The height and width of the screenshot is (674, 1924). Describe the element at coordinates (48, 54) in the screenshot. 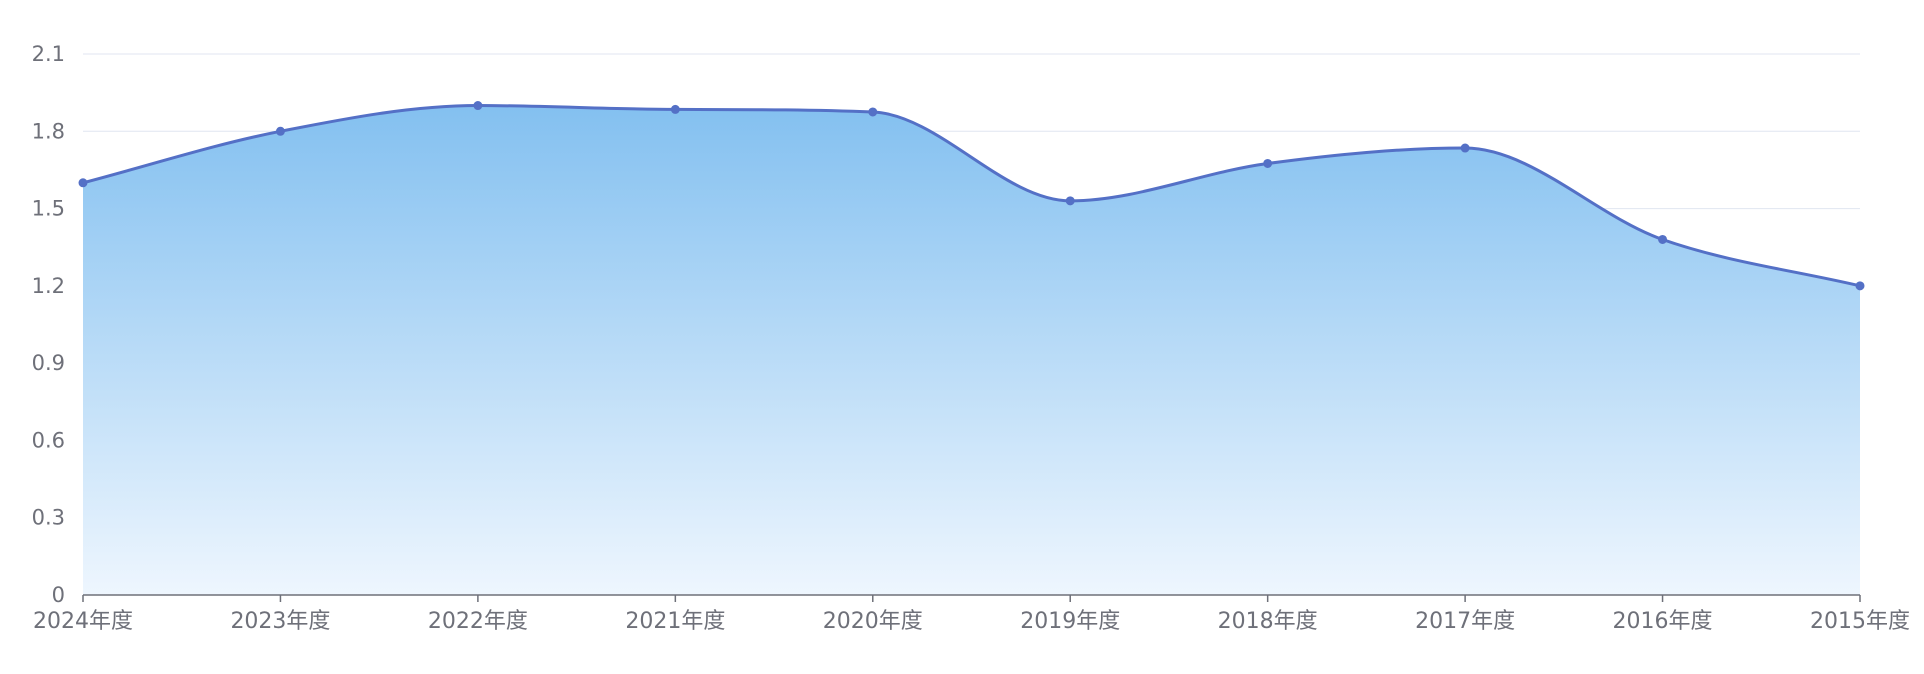

I see `y-tick-label: 2.1` at that location.